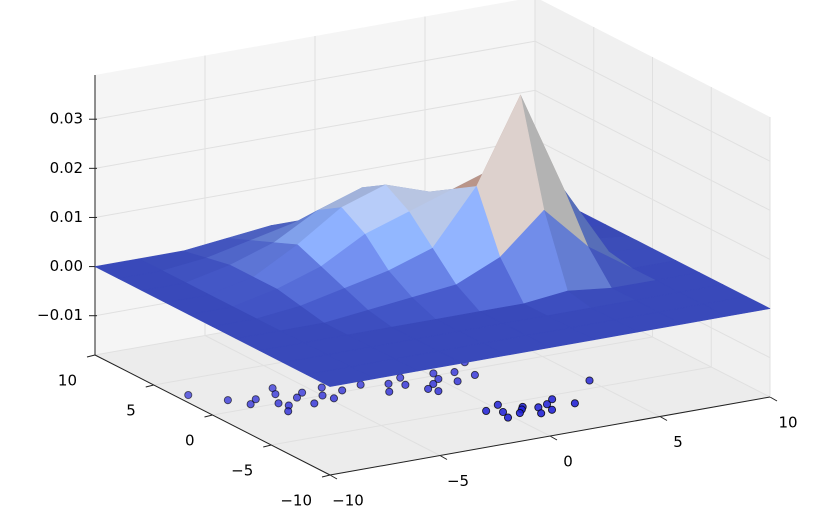 The width and height of the screenshot is (816, 516). Describe the element at coordinates (348, 501) in the screenshot. I see `x-tick-label: −10` at that location.